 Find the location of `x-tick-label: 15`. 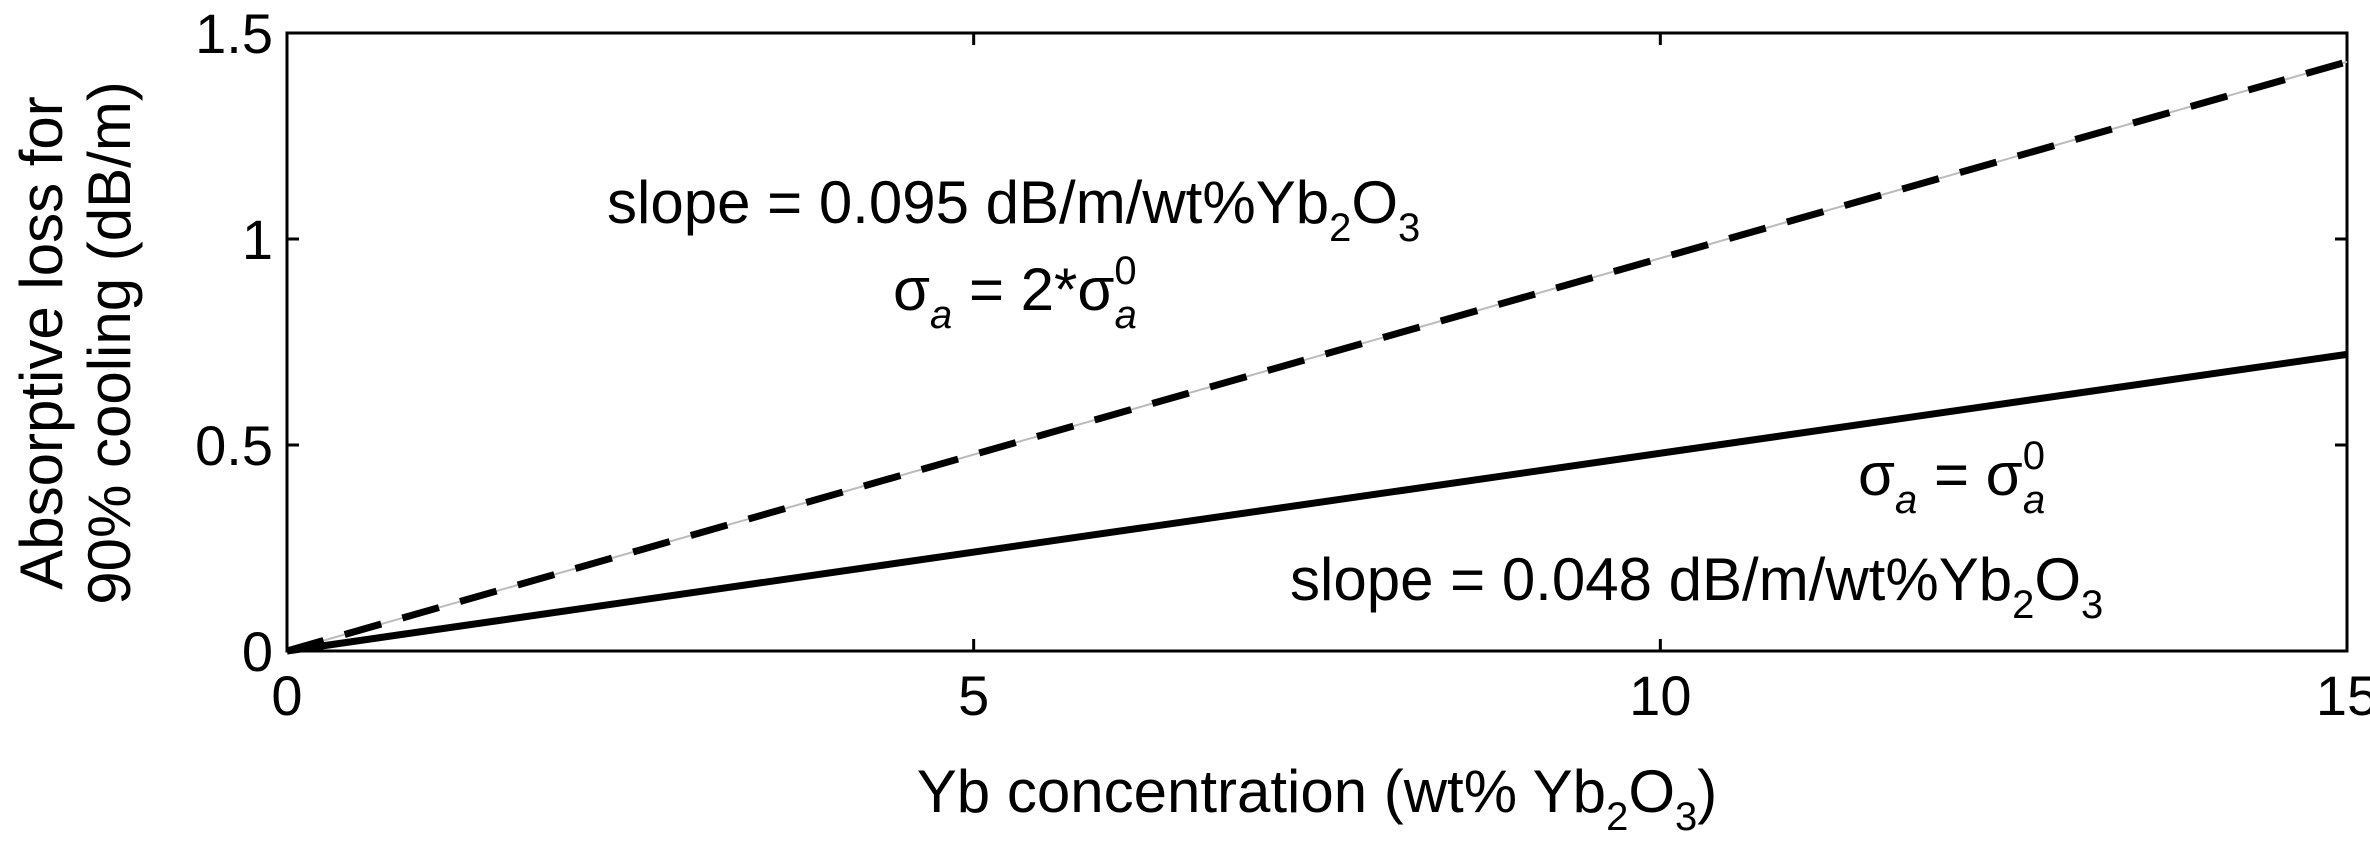

x-tick-label: 15 is located at coordinates (2343, 695).